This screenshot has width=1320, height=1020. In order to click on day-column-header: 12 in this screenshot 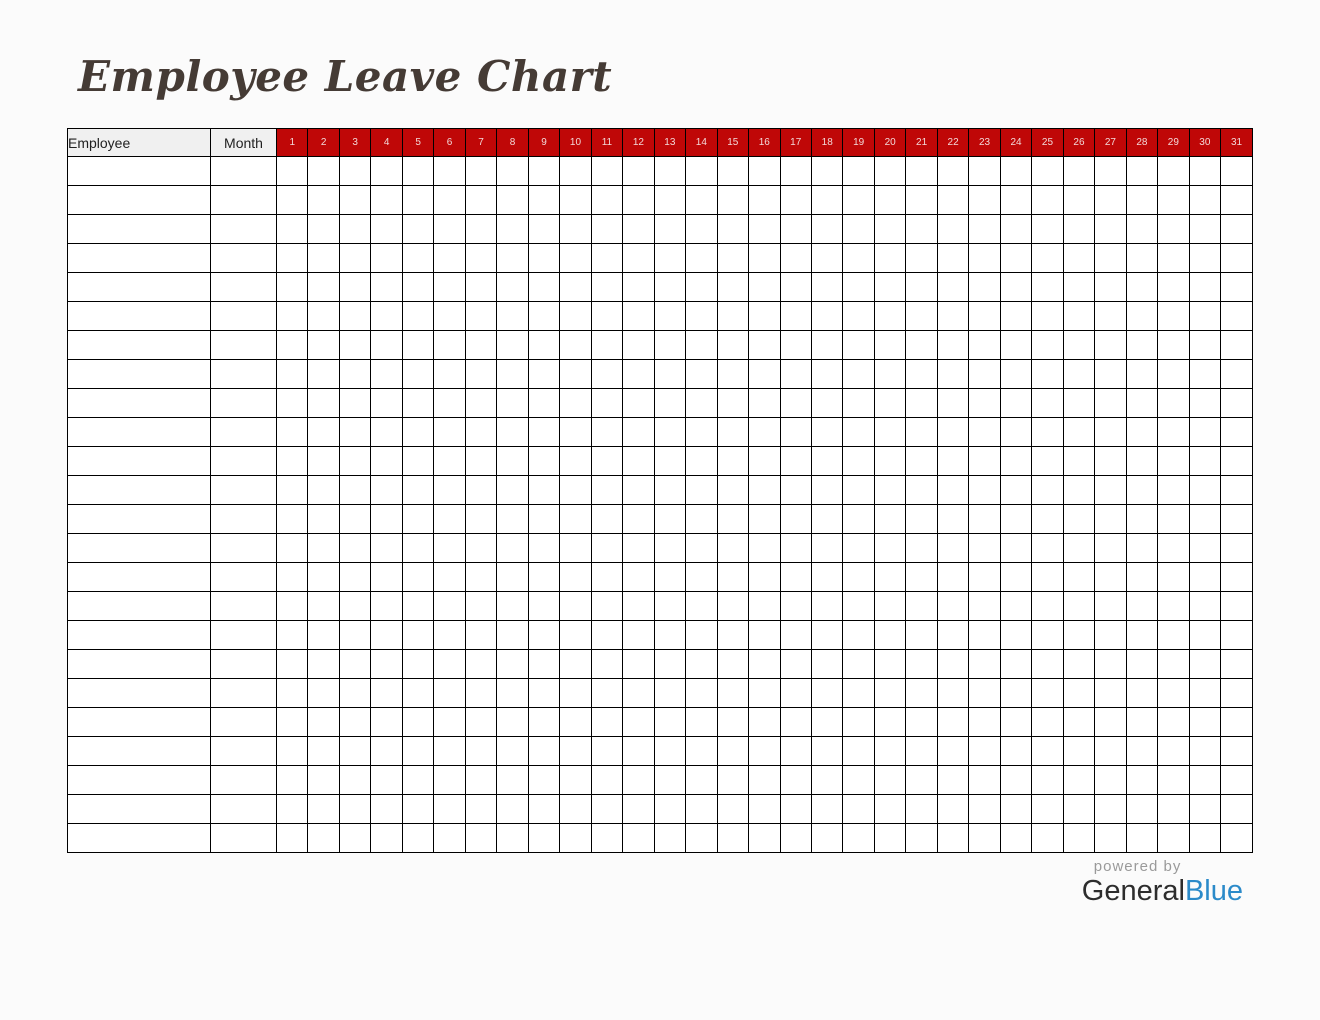, I will do `click(638, 142)`.